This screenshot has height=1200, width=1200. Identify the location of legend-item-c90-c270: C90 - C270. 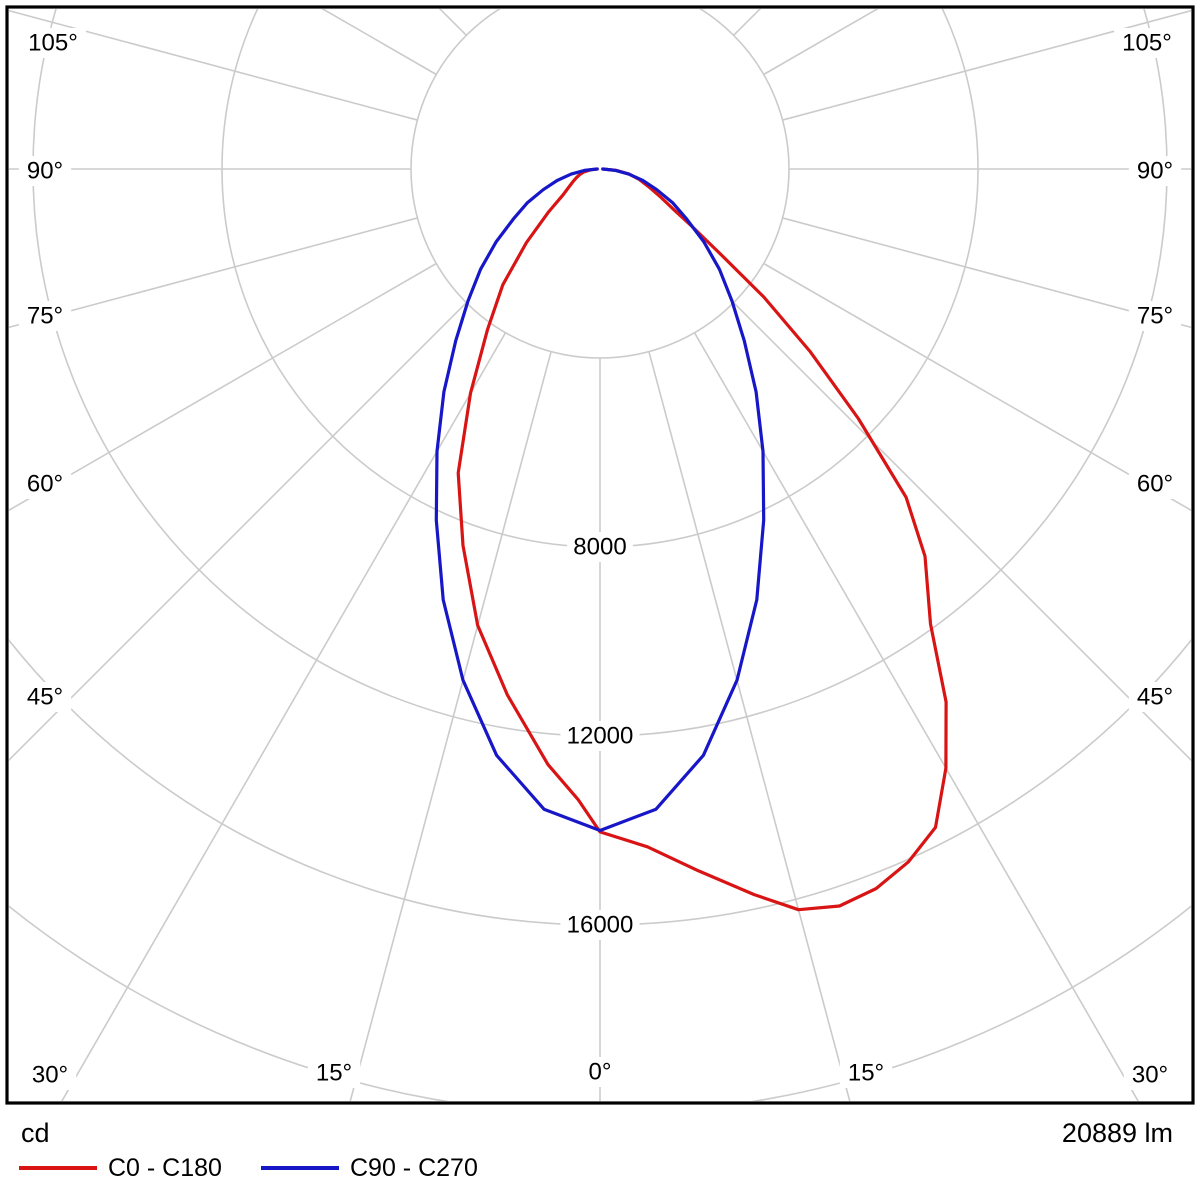
(369, 1167).